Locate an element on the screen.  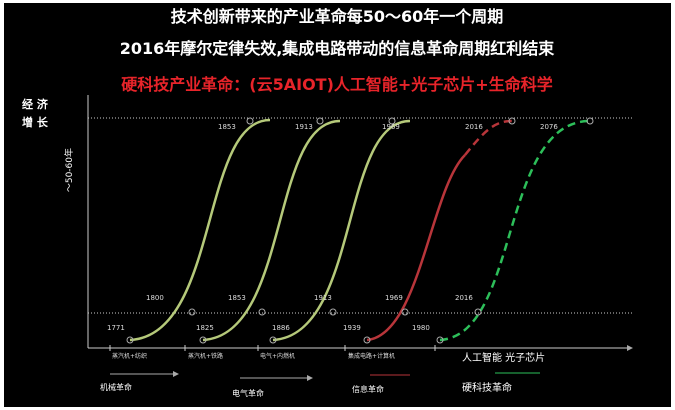
y-label: 增 长 is located at coordinates (35, 122).